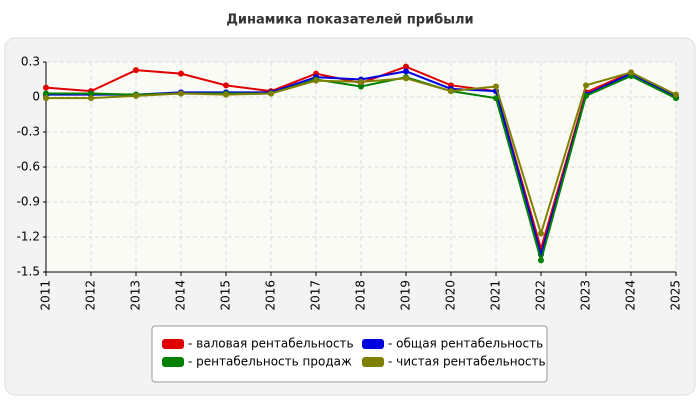 This screenshot has width=700, height=404. What do you see at coordinates (316, 295) in the screenshot?
I see `x-tick-label: 2017` at bounding box center [316, 295].